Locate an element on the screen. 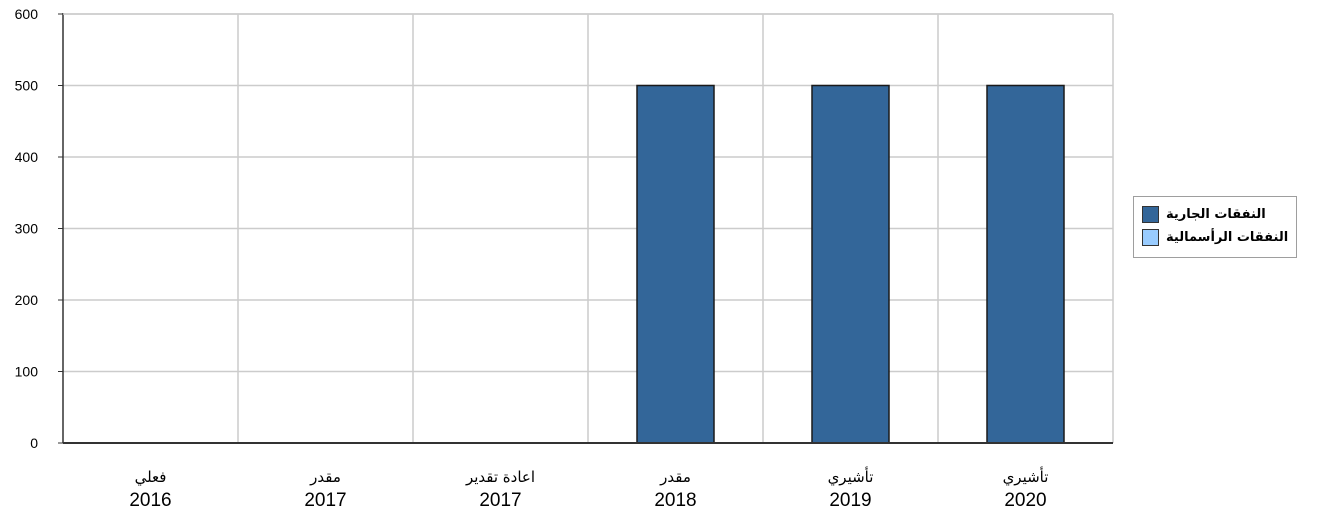  y-tick-label: 100 is located at coordinates (27, 372).